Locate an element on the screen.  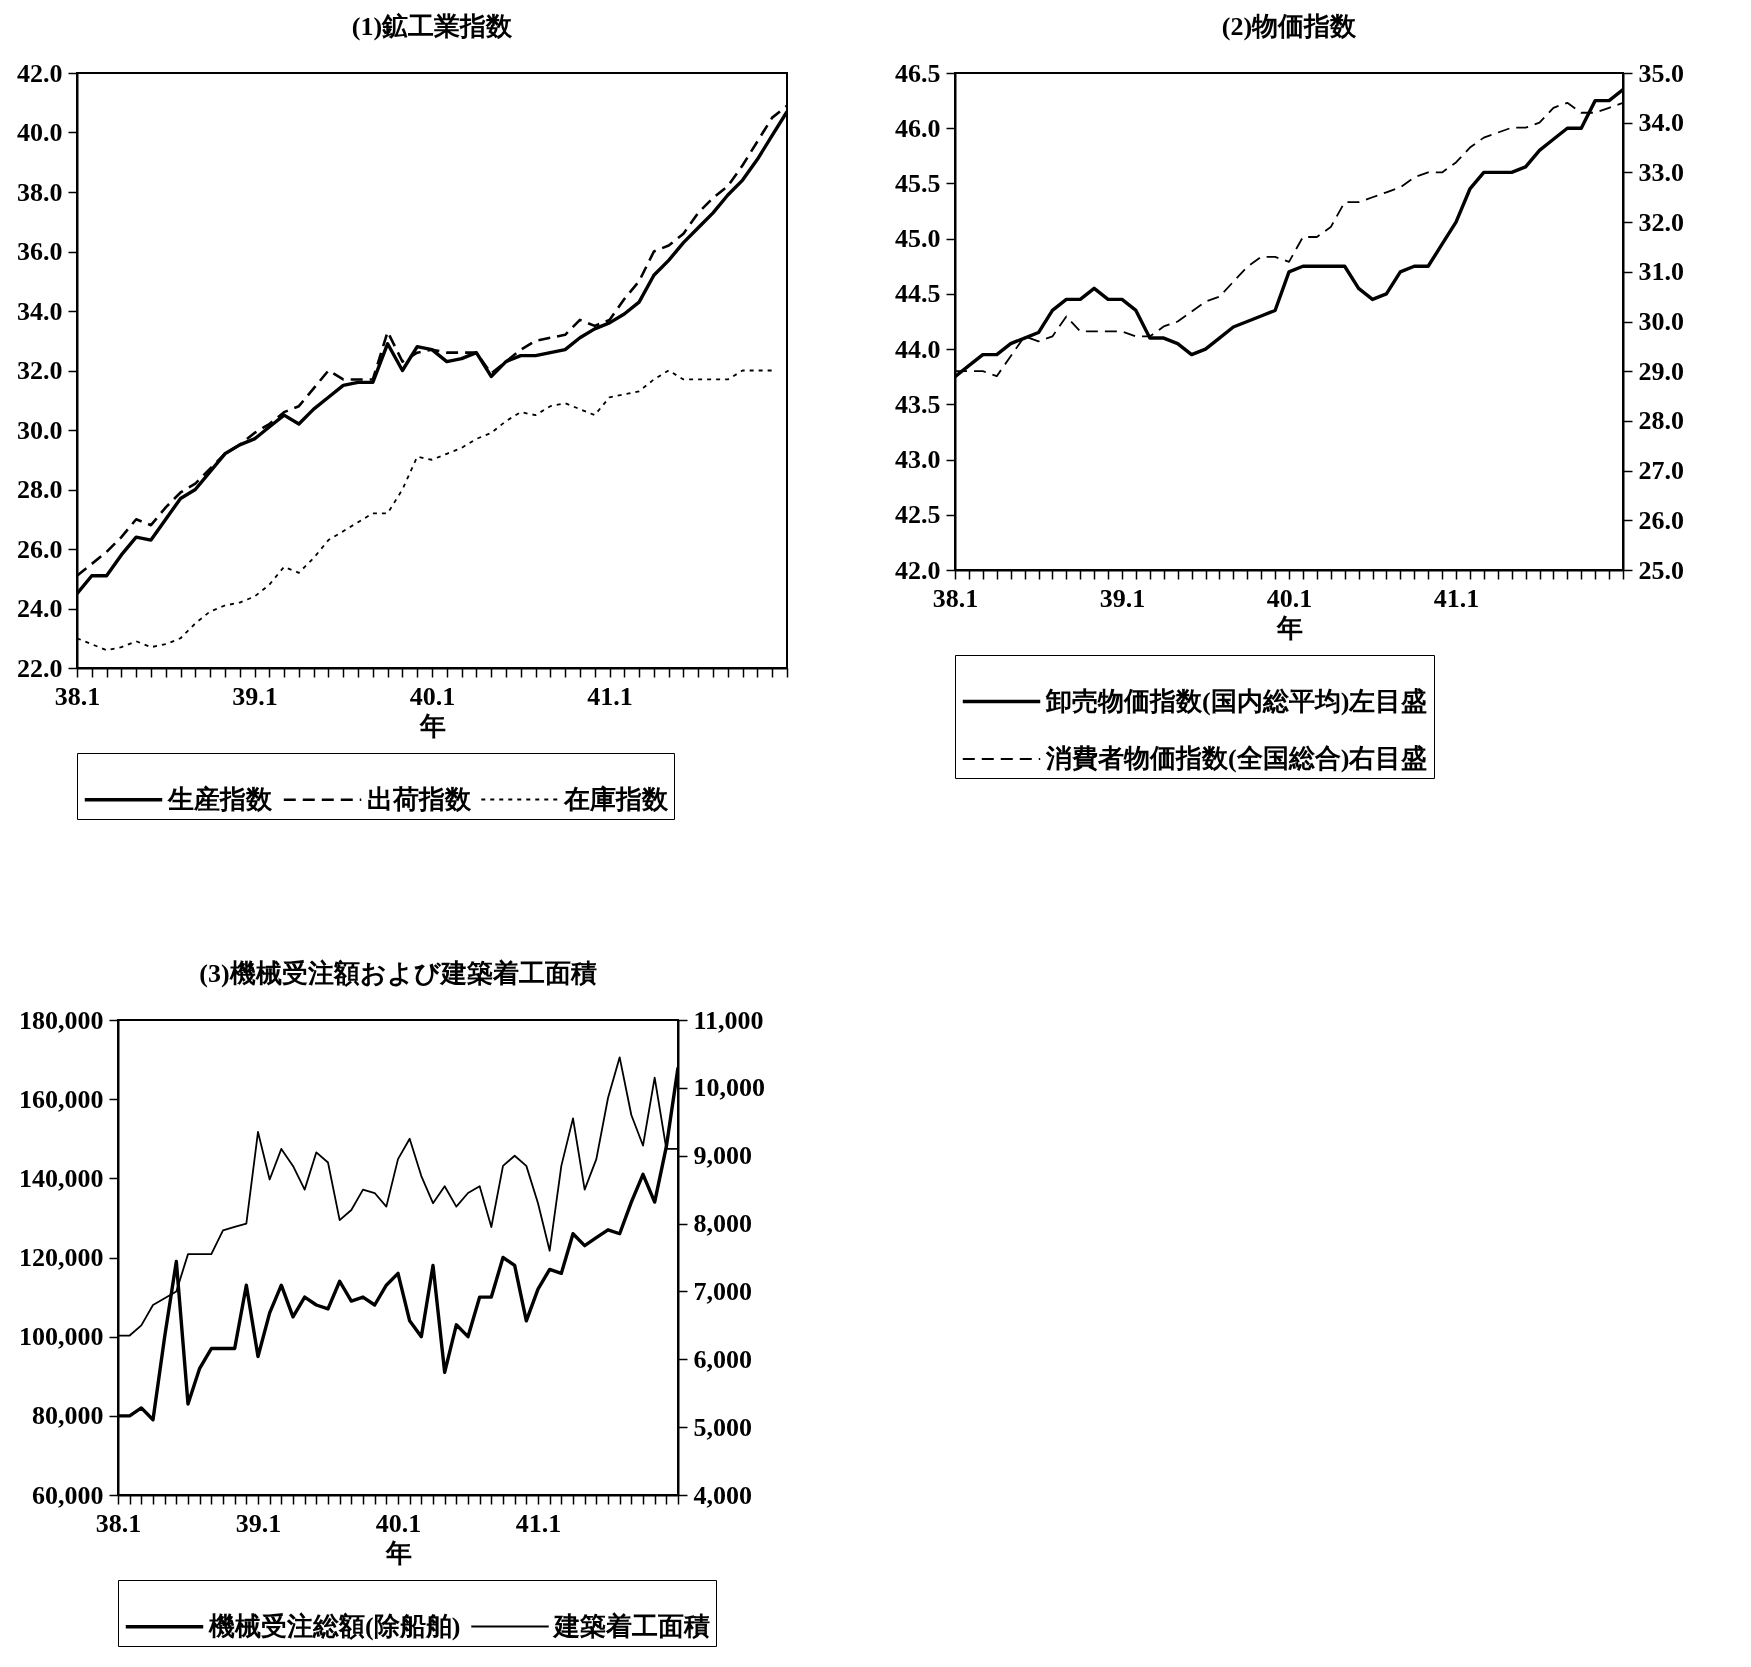
y-tick-label: 44.5 is located at coordinates (918, 294).